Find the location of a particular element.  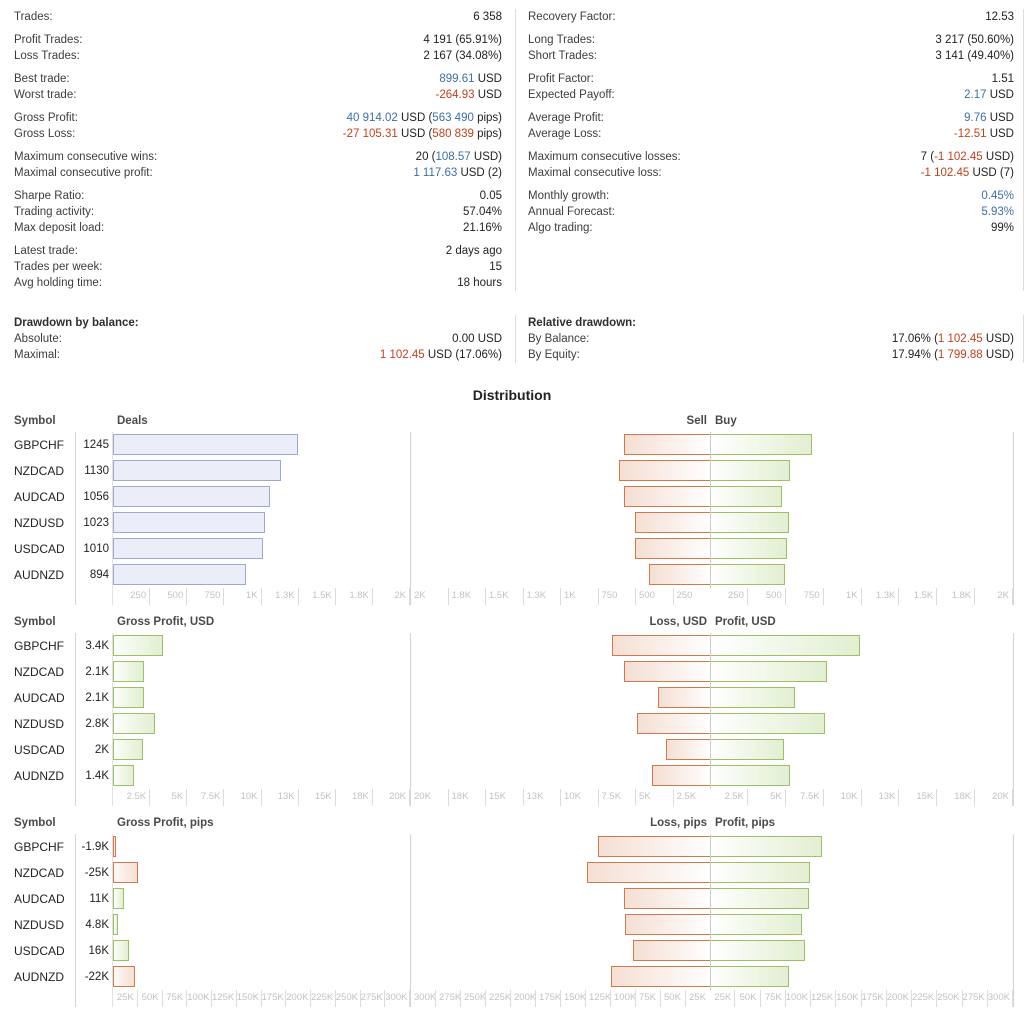

symbol-label: GBPCHF is located at coordinates (39, 847).